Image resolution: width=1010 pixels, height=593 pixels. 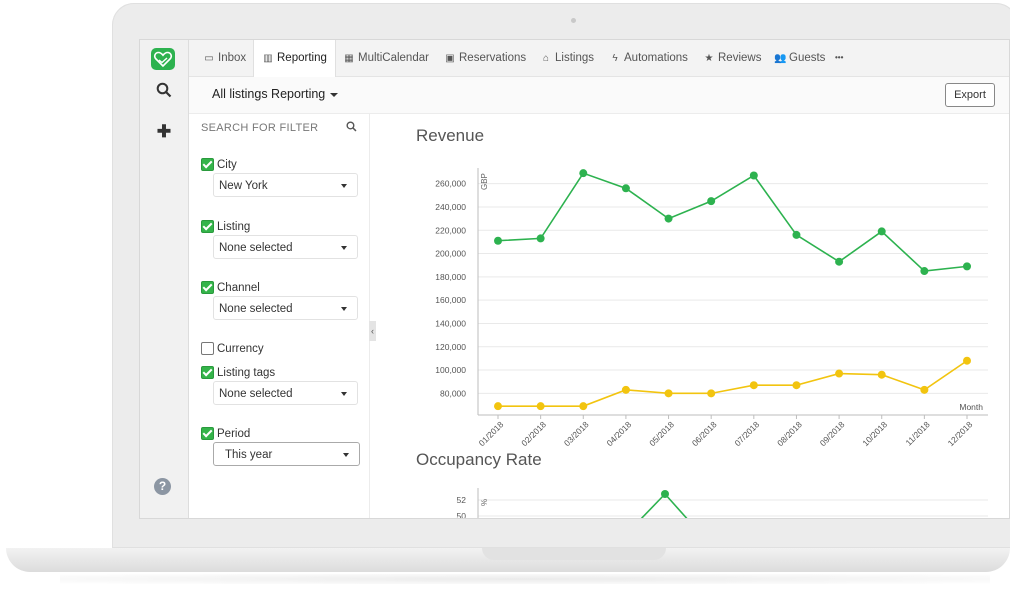 What do you see at coordinates (479, 459) in the screenshot?
I see `occupancy-chart-title: Occupancy Rate` at bounding box center [479, 459].